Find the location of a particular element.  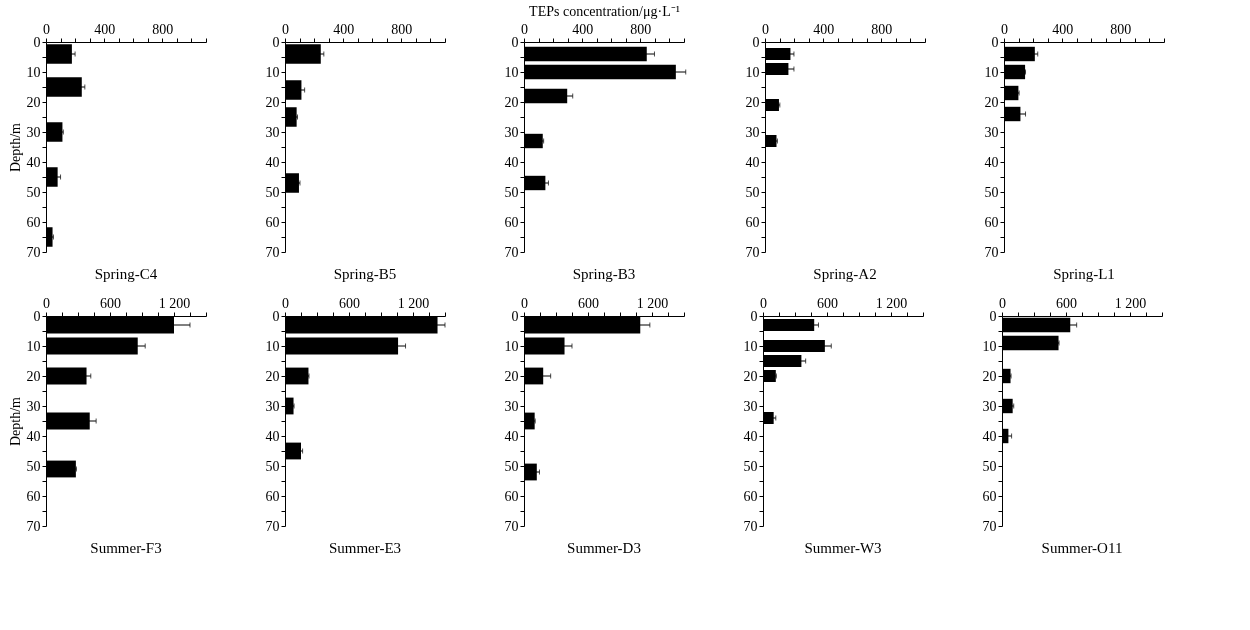

text: Spring-A2 is located at coordinates (845, 274).